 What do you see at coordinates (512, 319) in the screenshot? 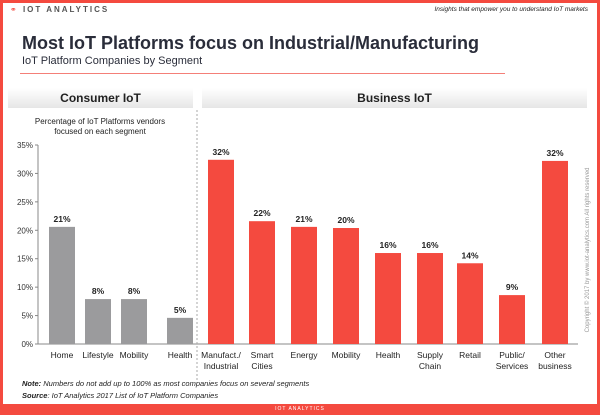
I see `bar-public-services` at bounding box center [512, 319].